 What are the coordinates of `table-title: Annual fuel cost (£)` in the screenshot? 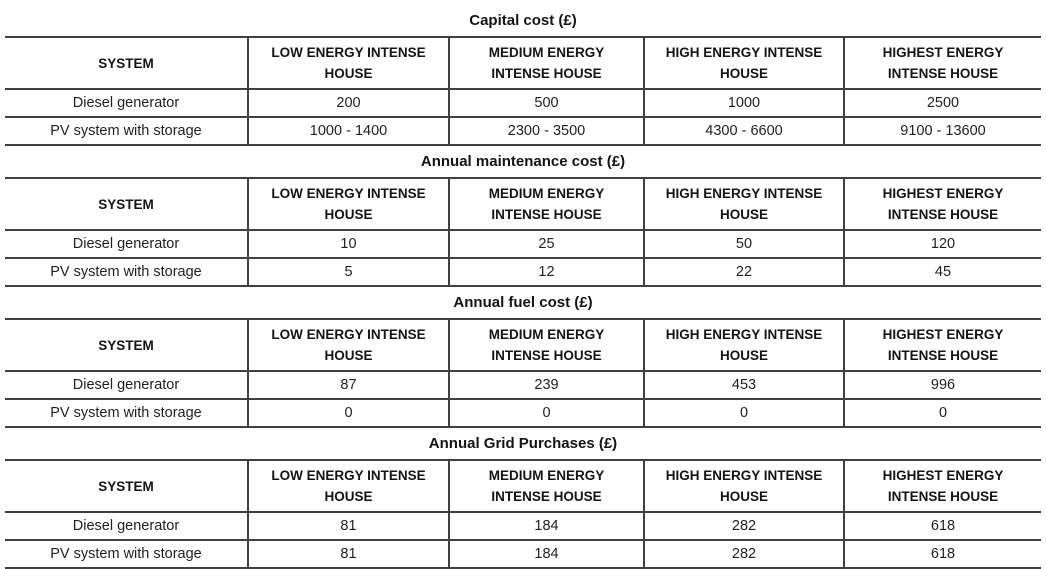 It's located at (523, 302).